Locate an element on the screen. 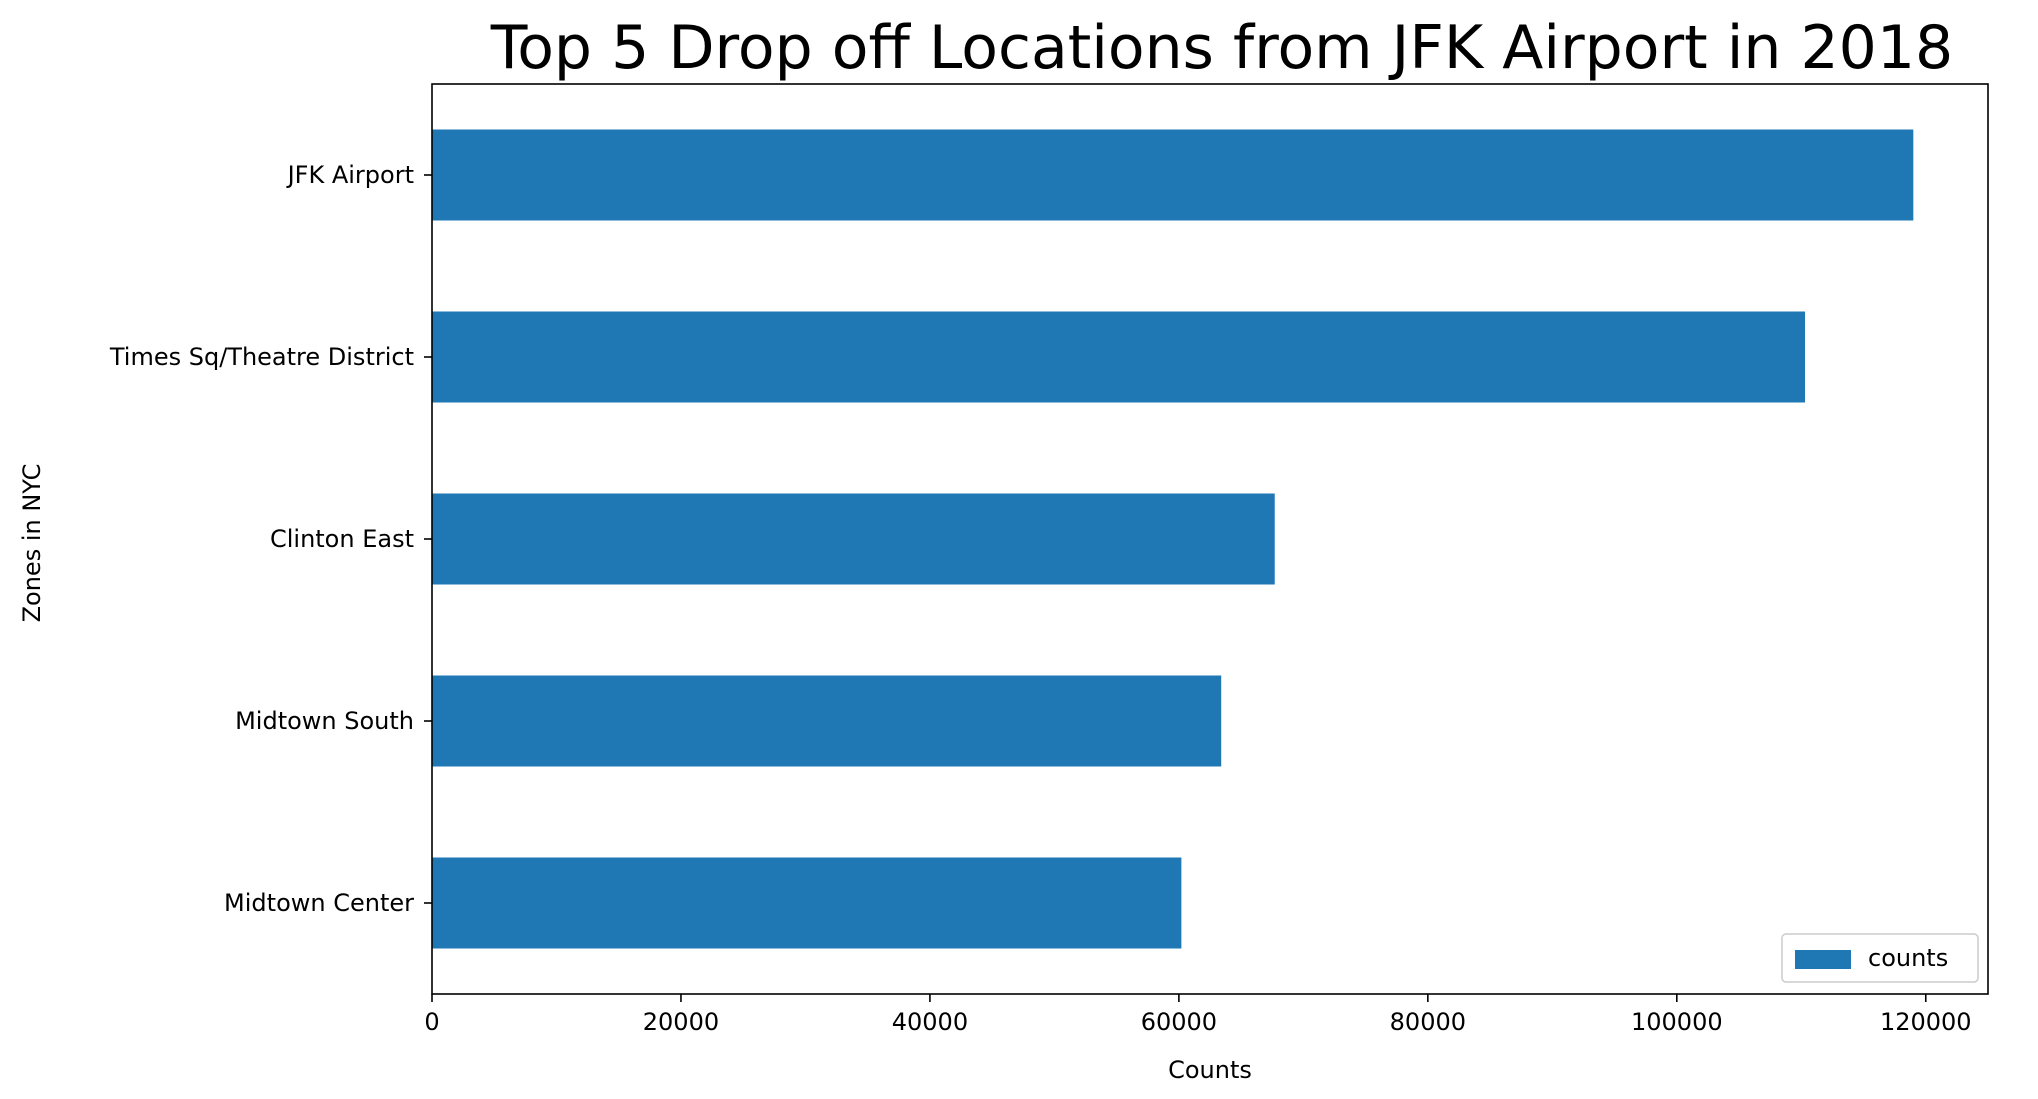  y-tick-label: Times Sq/Theatre District is located at coordinates (261, 357).